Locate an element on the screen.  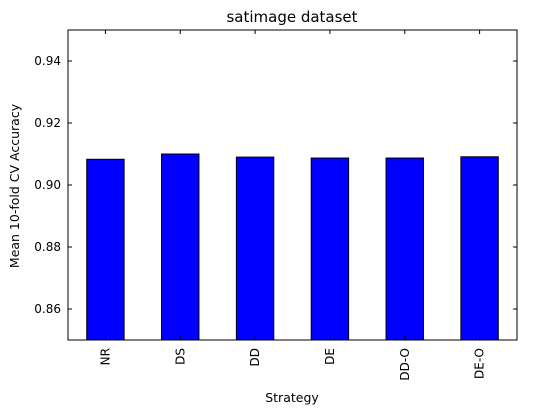
x-tick-label: DD-O is located at coordinates (405, 364).